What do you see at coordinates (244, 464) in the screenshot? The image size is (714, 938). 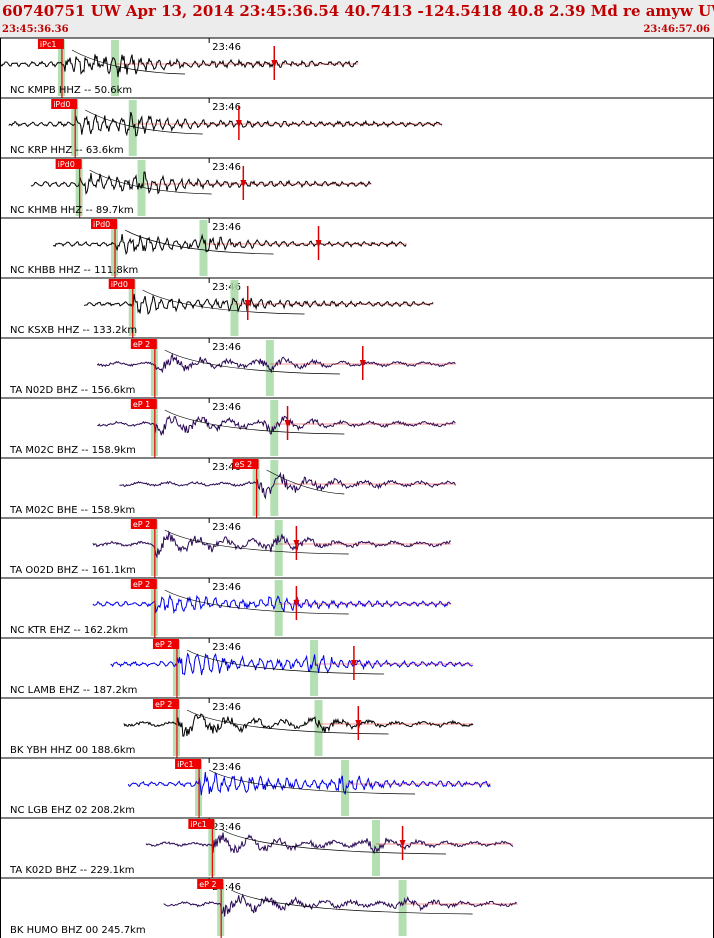 I see `pick-flag-label: eS 2` at bounding box center [244, 464].